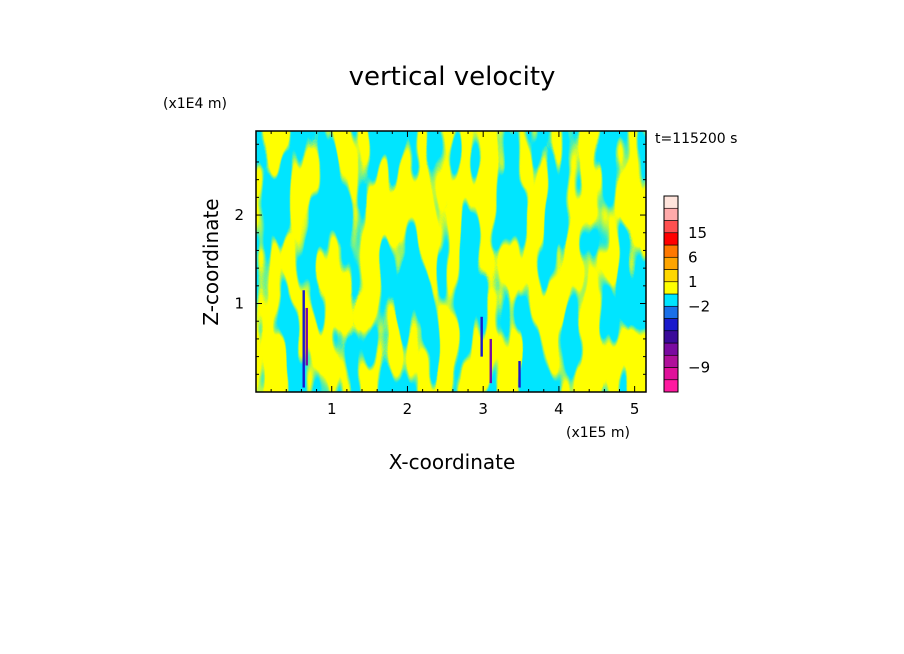  Describe the element at coordinates (332, 409) in the screenshot. I see `x-tick-label: 1` at that location.